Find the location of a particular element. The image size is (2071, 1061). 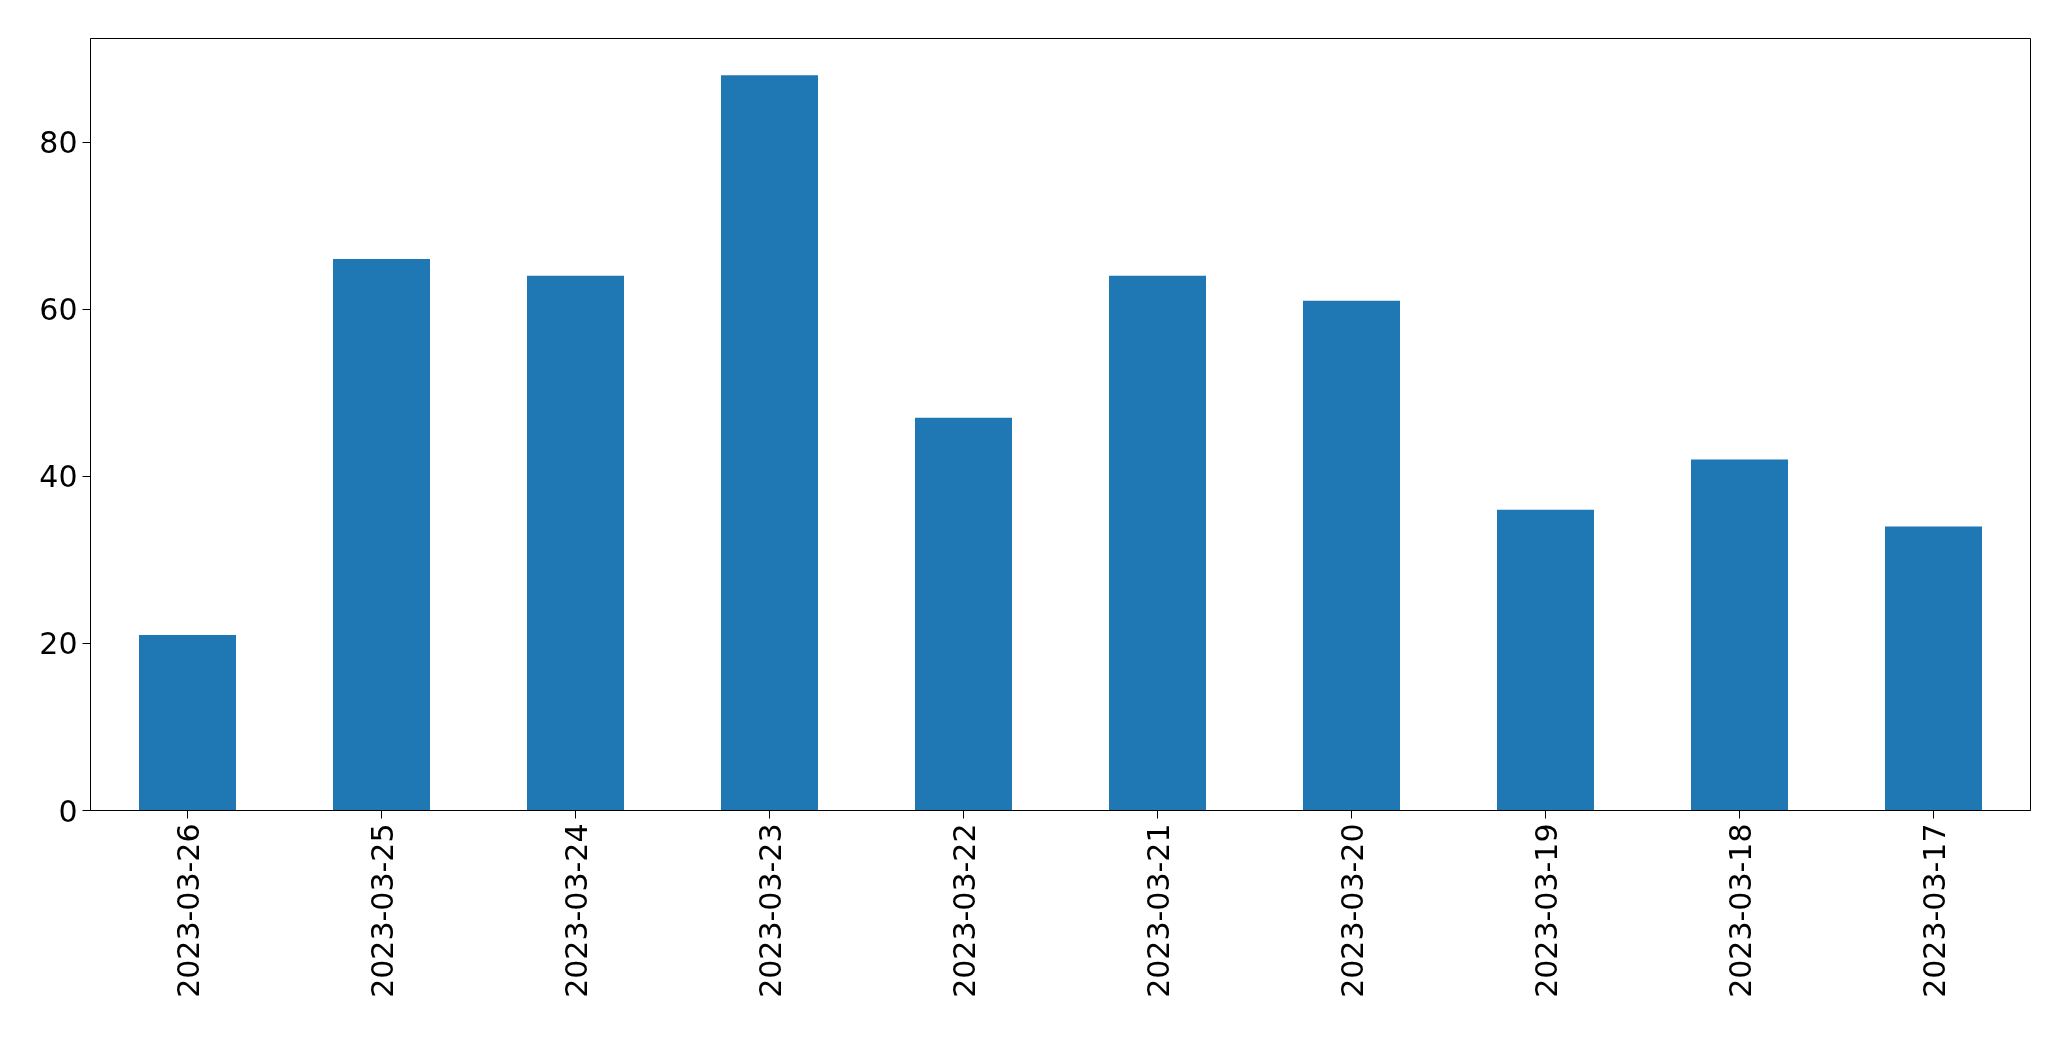

x-tick-label: 2023-03-24 is located at coordinates (576, 910).